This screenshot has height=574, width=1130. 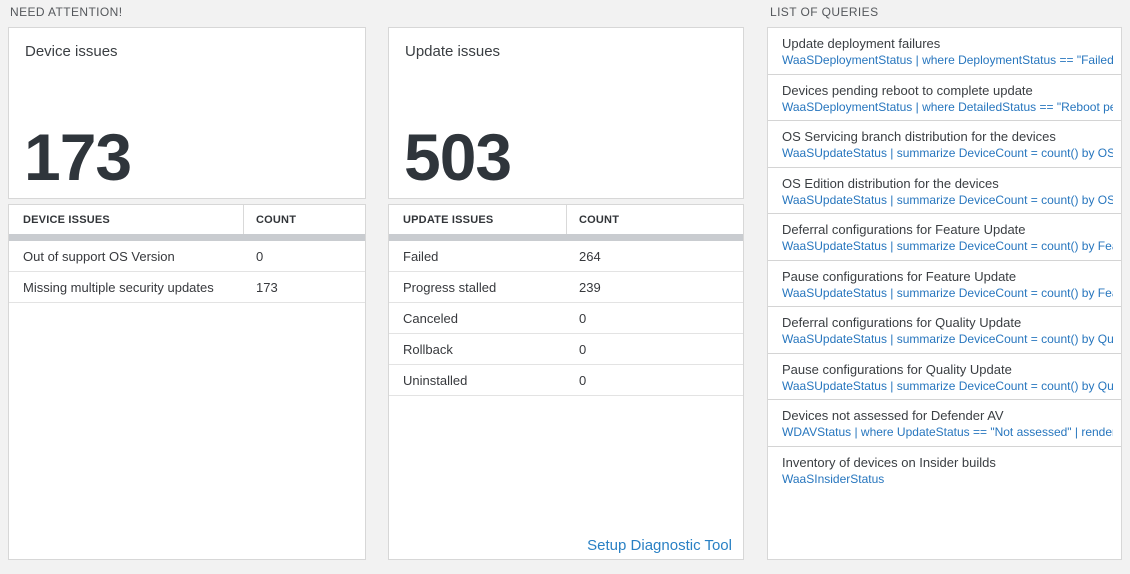 I want to click on issue-count: 239, so click(x=590, y=287).